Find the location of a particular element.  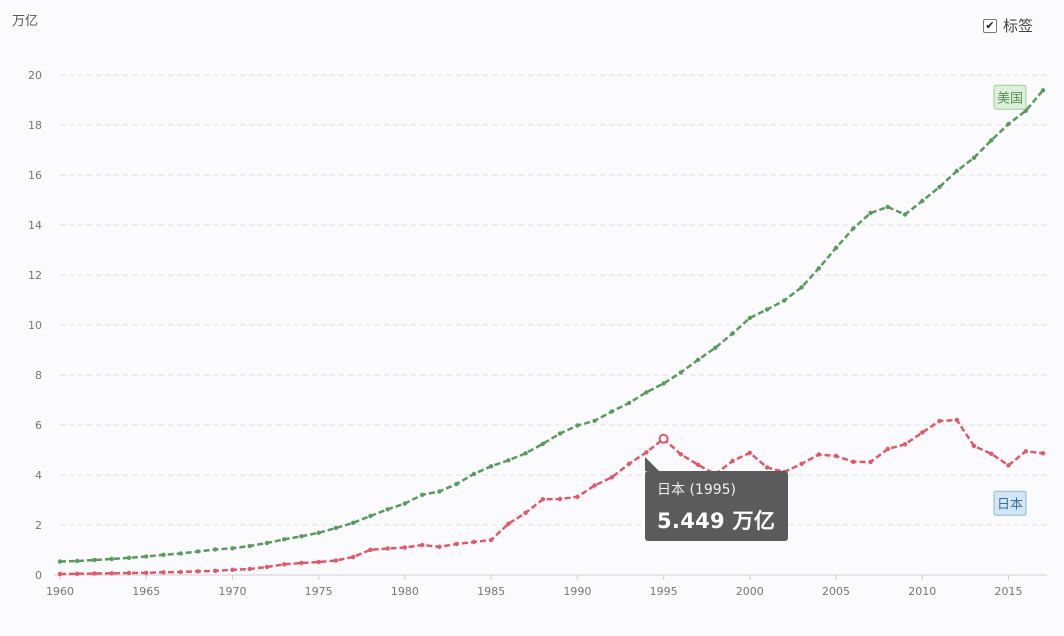

x-tick-label: 1995 is located at coordinates (664, 591).